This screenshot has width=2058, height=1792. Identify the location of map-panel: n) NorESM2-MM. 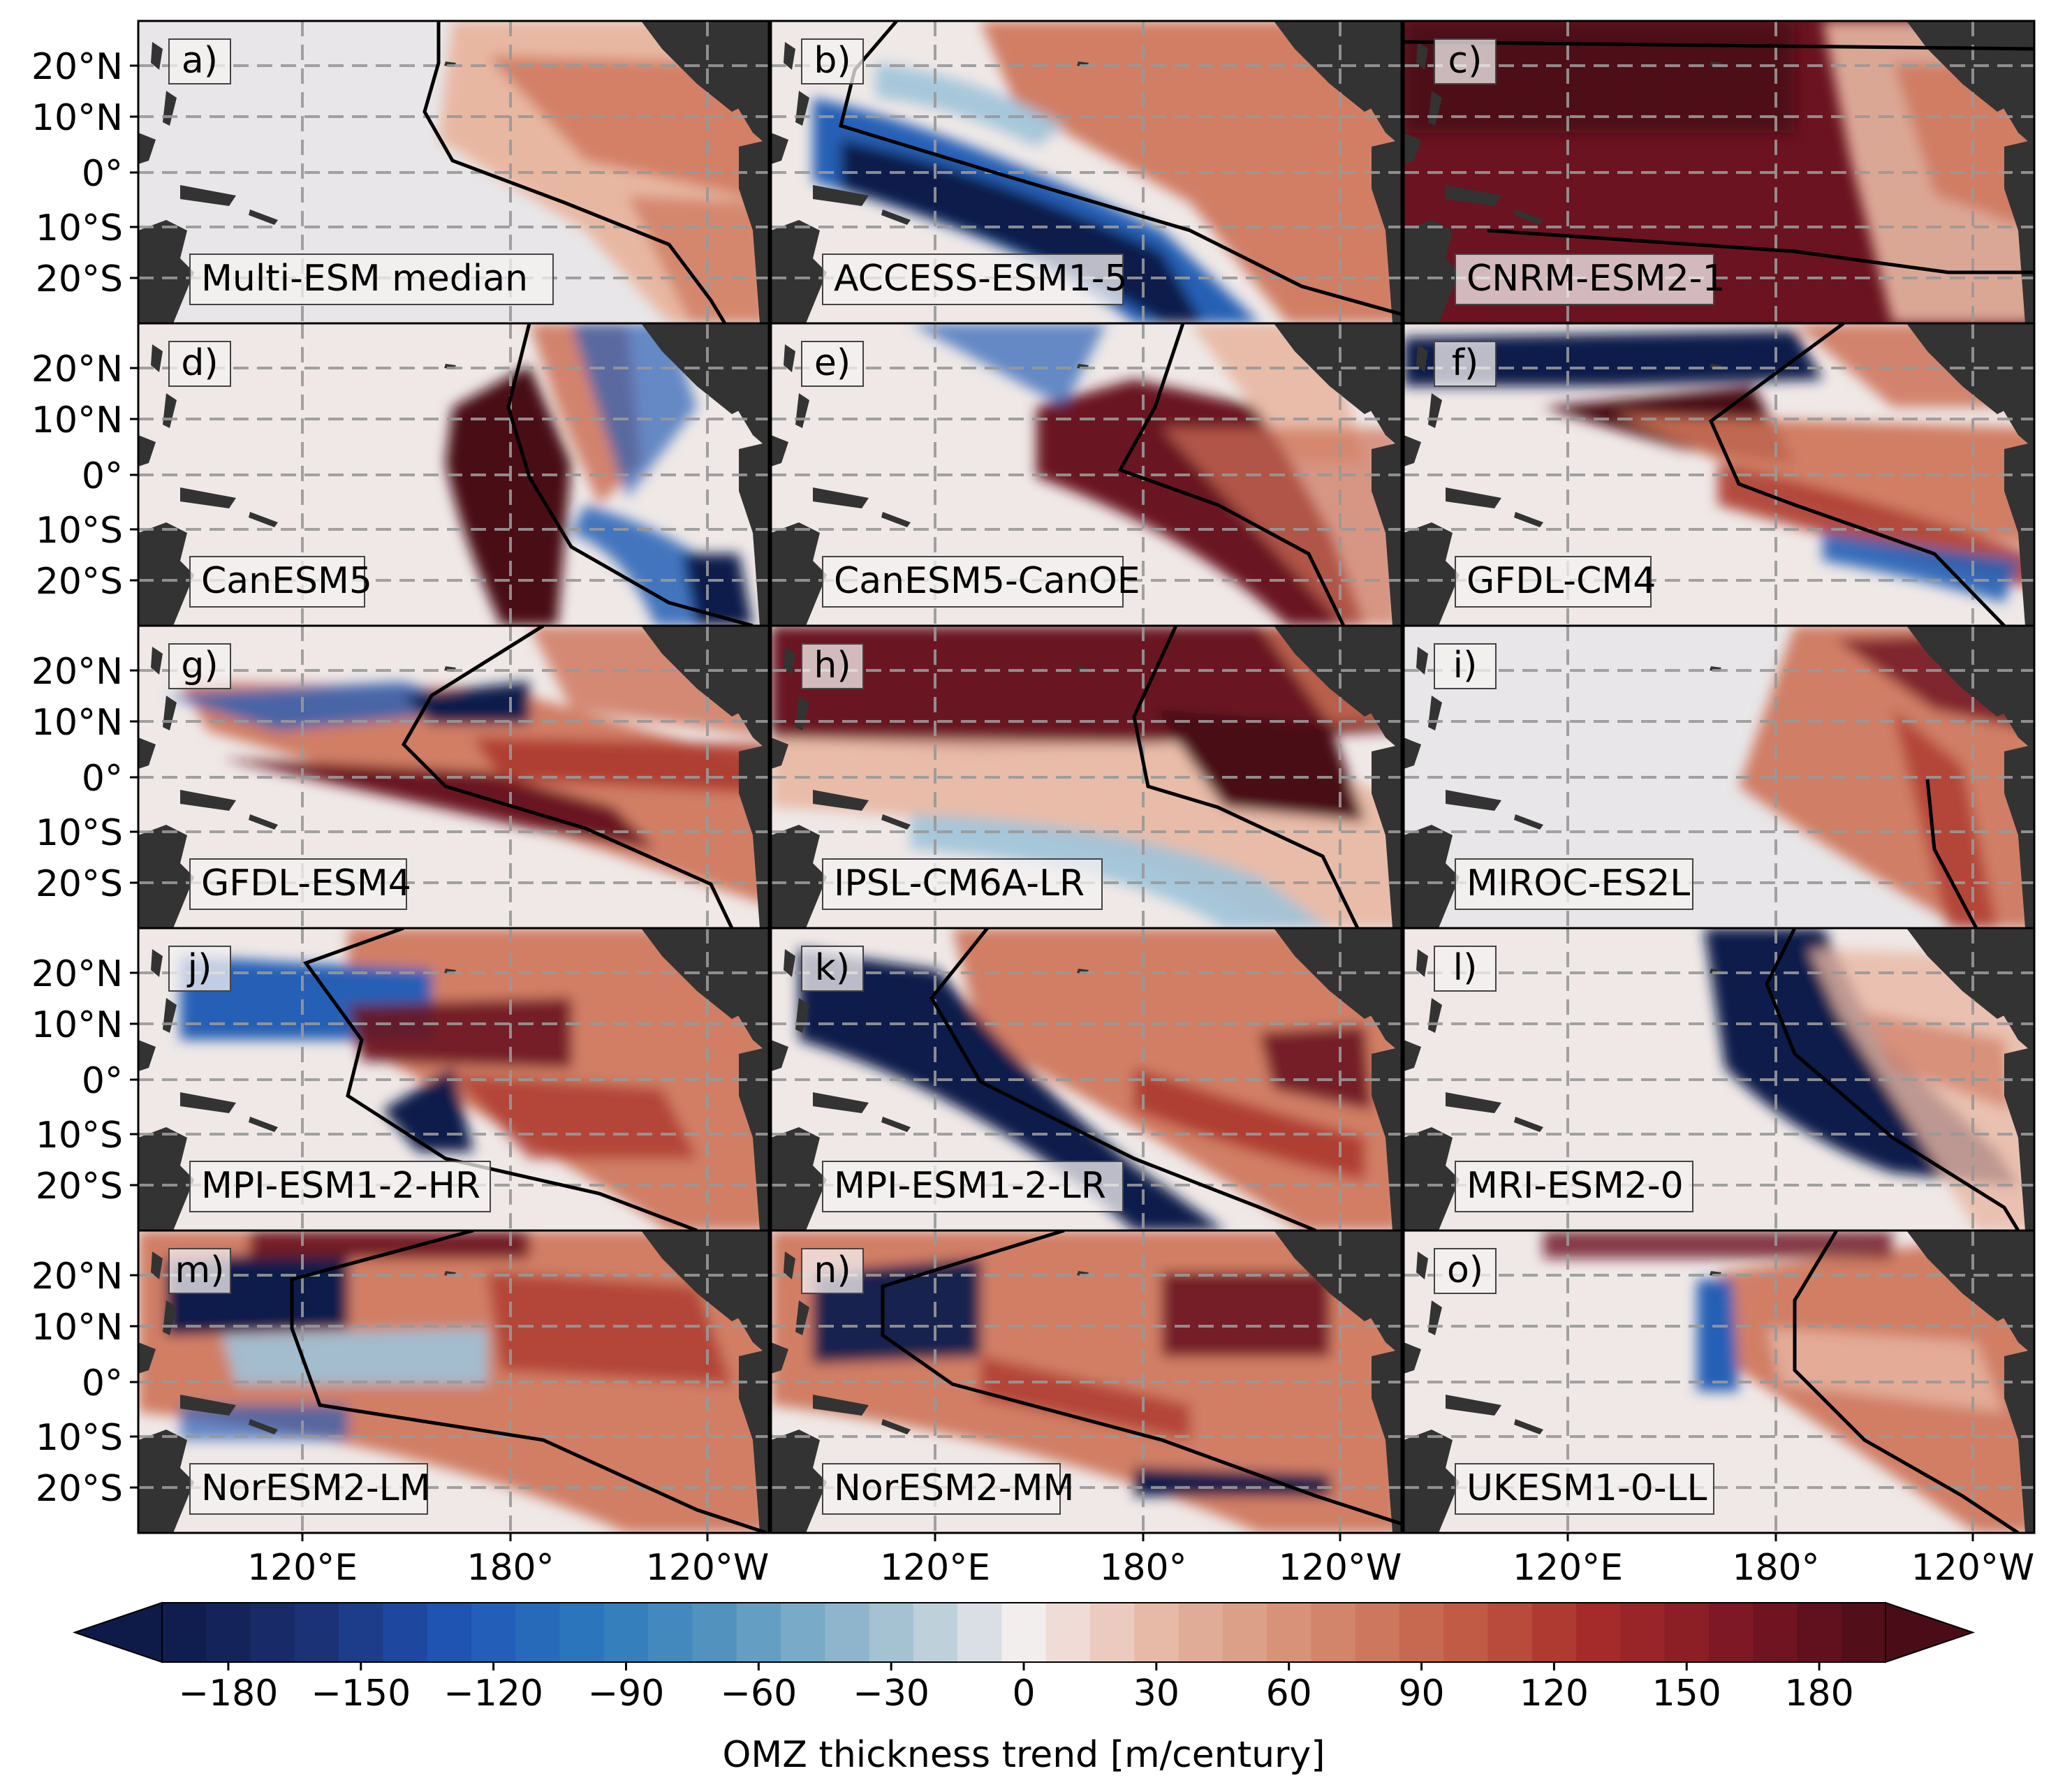
(1086, 1381).